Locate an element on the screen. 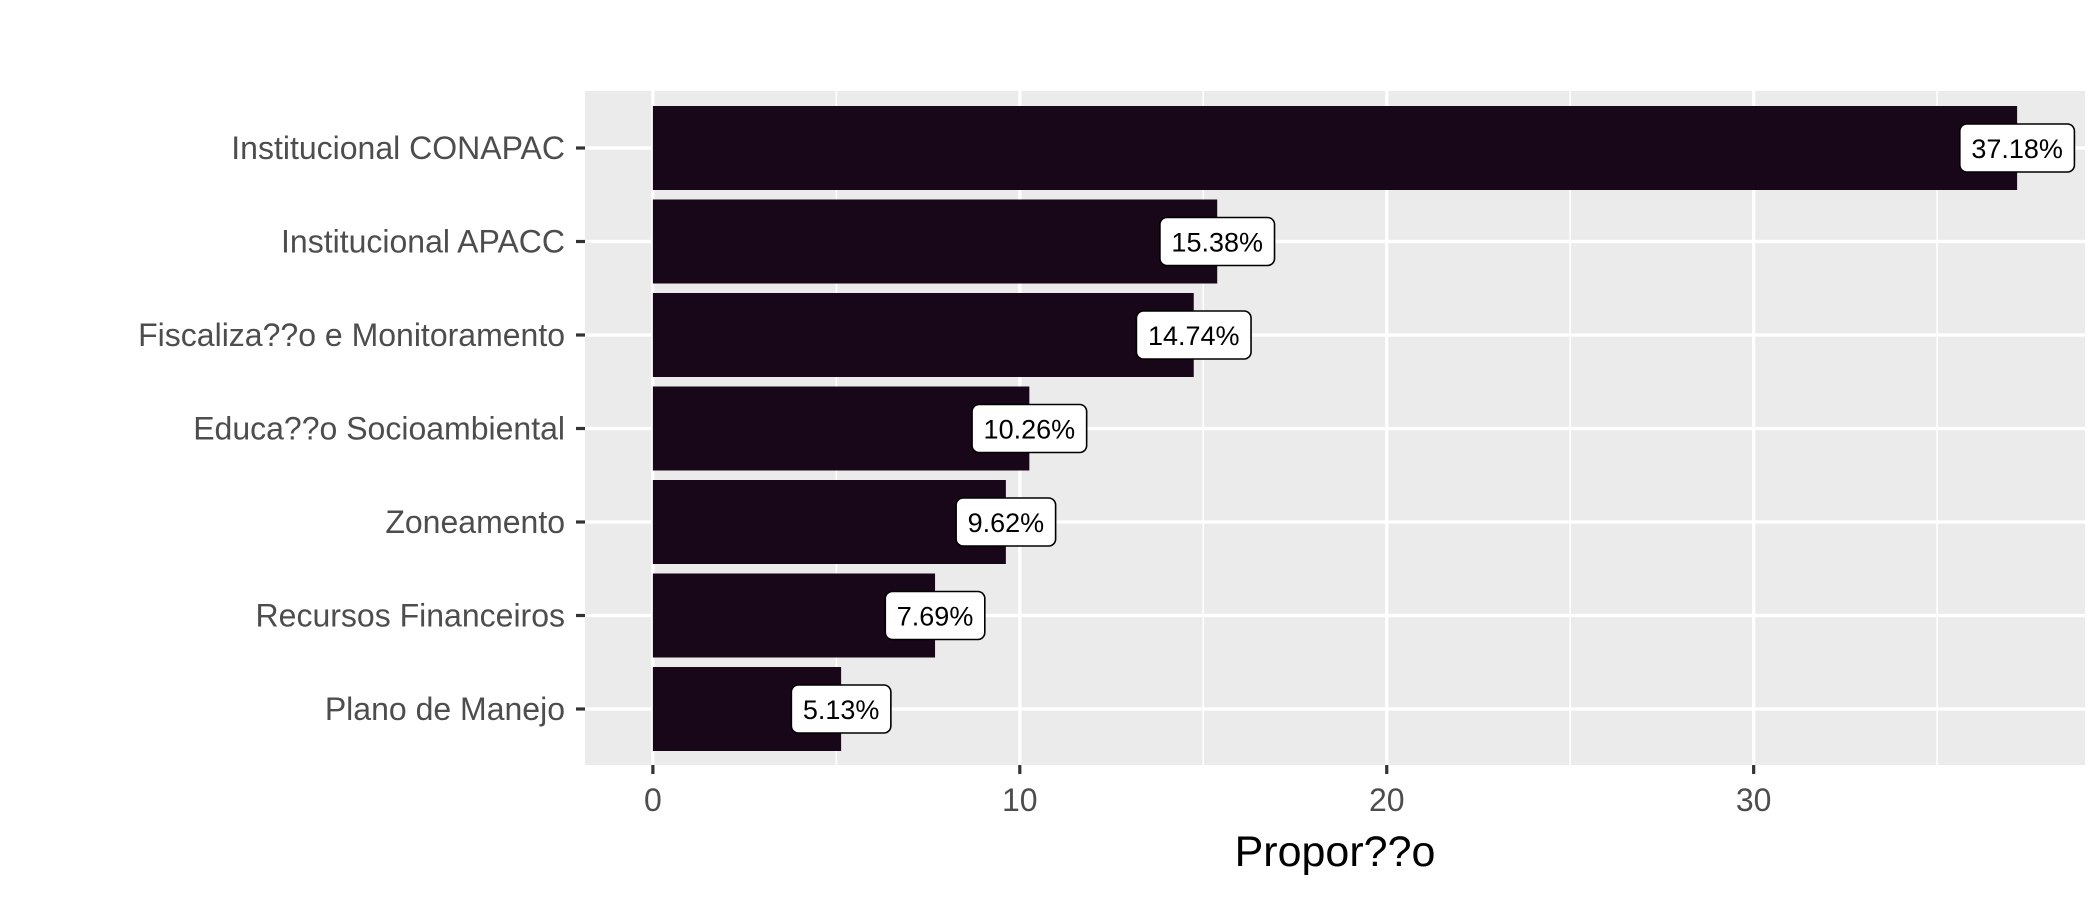 This screenshot has height=900, width=2100. x-tick-label: 0 is located at coordinates (653, 800).